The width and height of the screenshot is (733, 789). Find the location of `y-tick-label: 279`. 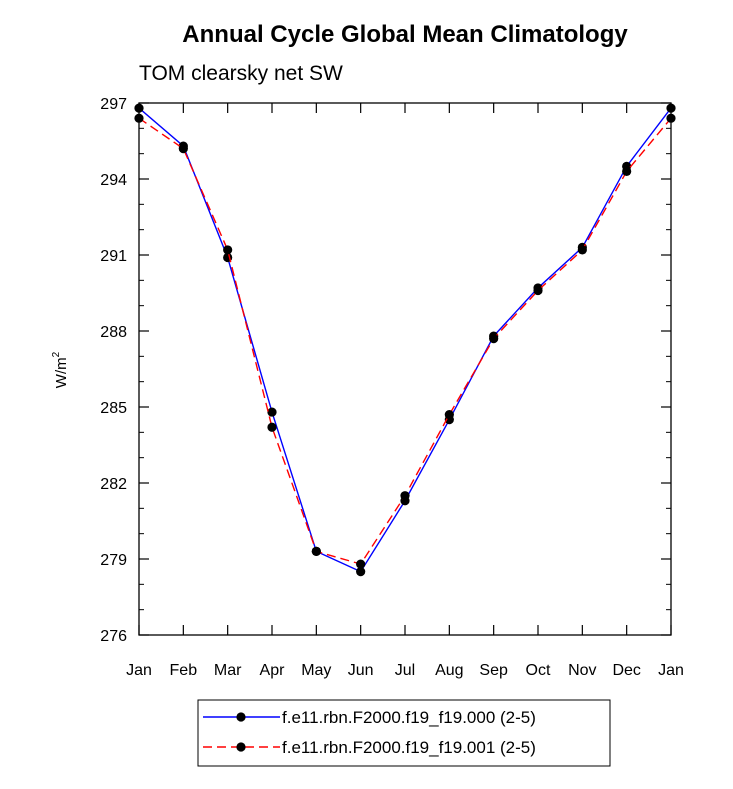

y-tick-label: 279 is located at coordinates (113, 560).